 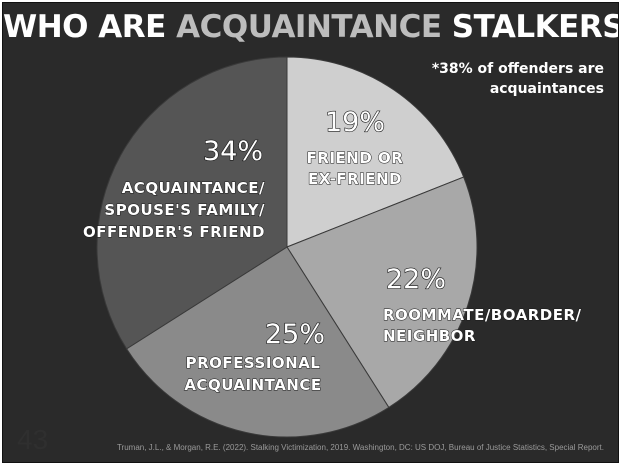 I want to click on footnote: *38% of offenders are acquaintances, so click(x=504, y=79).